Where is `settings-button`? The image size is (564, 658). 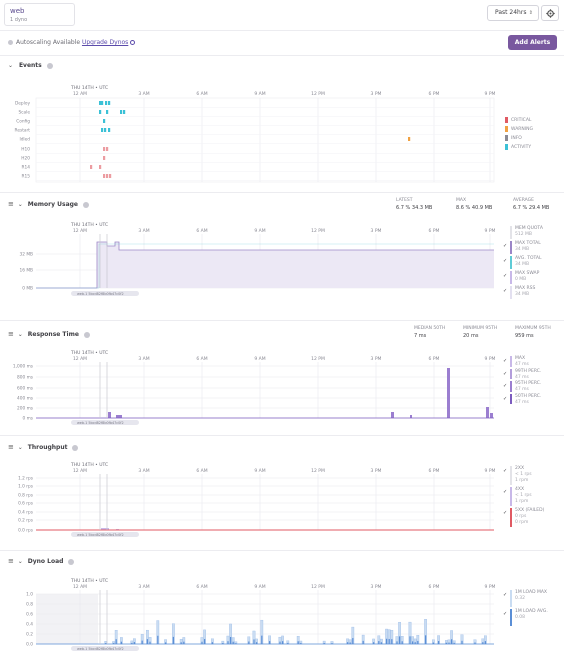
settings-button is located at coordinates (550, 13).